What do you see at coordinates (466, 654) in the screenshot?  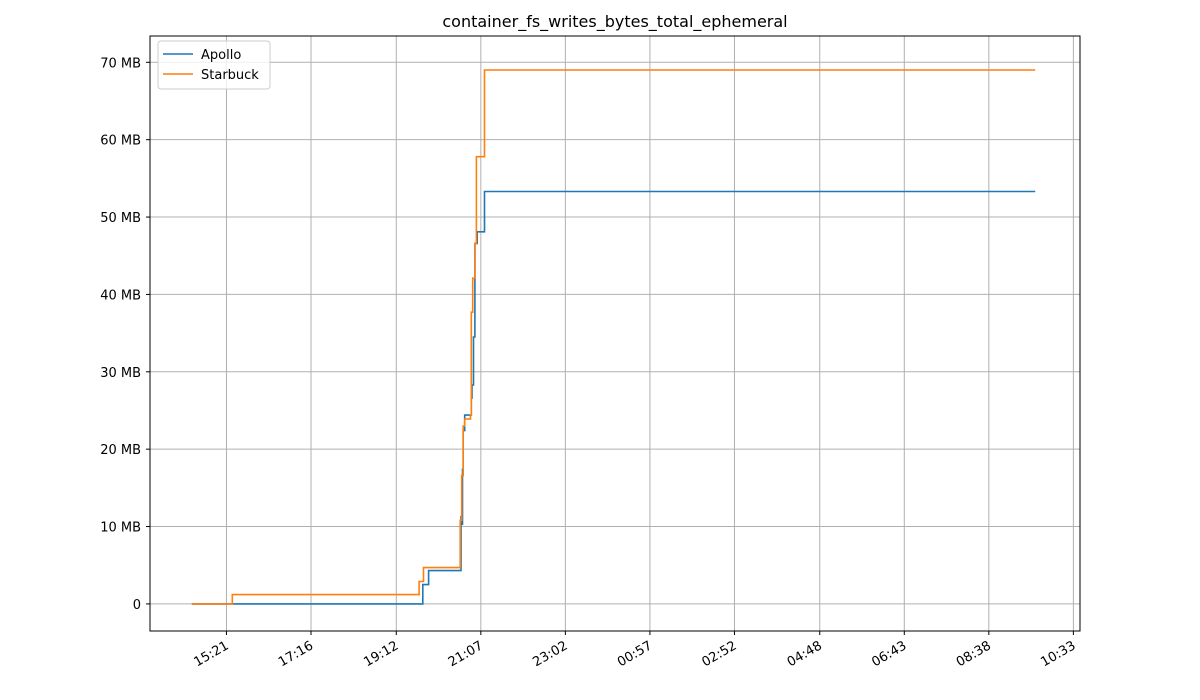 I see `x-tick-label: 21:07` at bounding box center [466, 654].